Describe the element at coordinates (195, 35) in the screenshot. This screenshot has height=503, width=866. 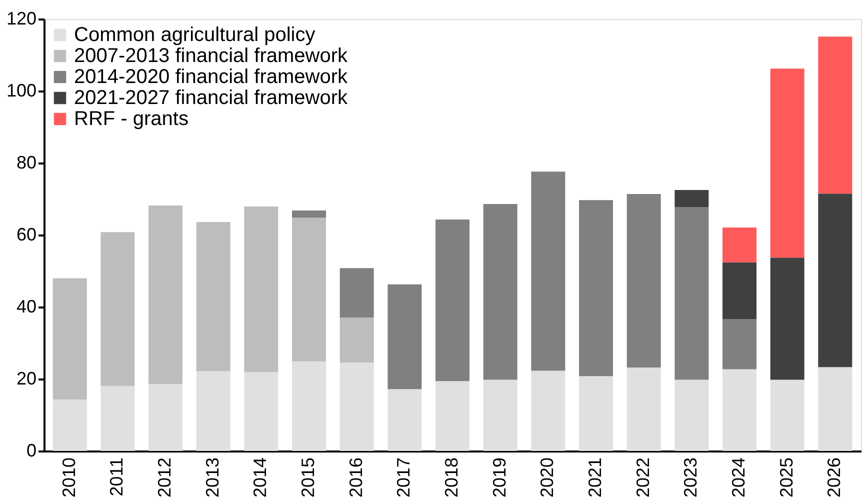
I see `legend-label: Common agricultural policy` at that location.